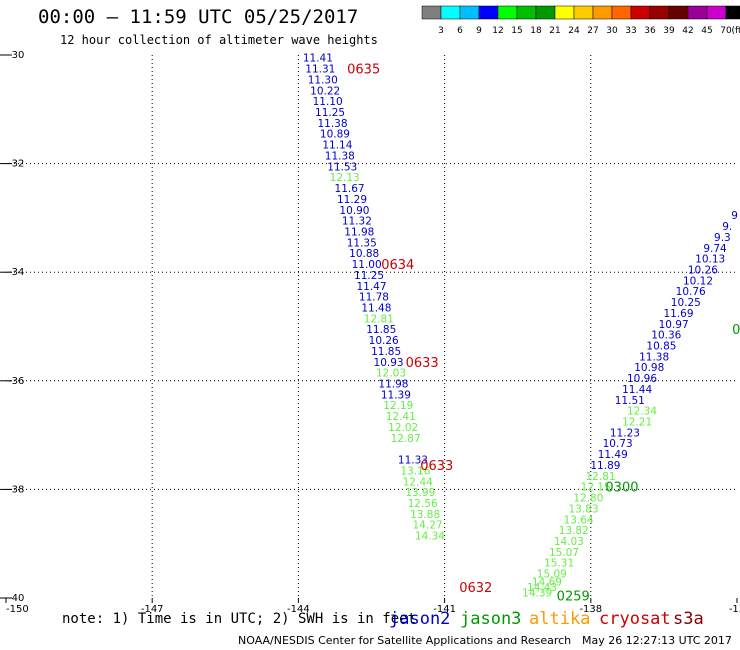  Describe the element at coordinates (688, 619) in the screenshot. I see `satellite-s3a-legend: s3a` at that location.